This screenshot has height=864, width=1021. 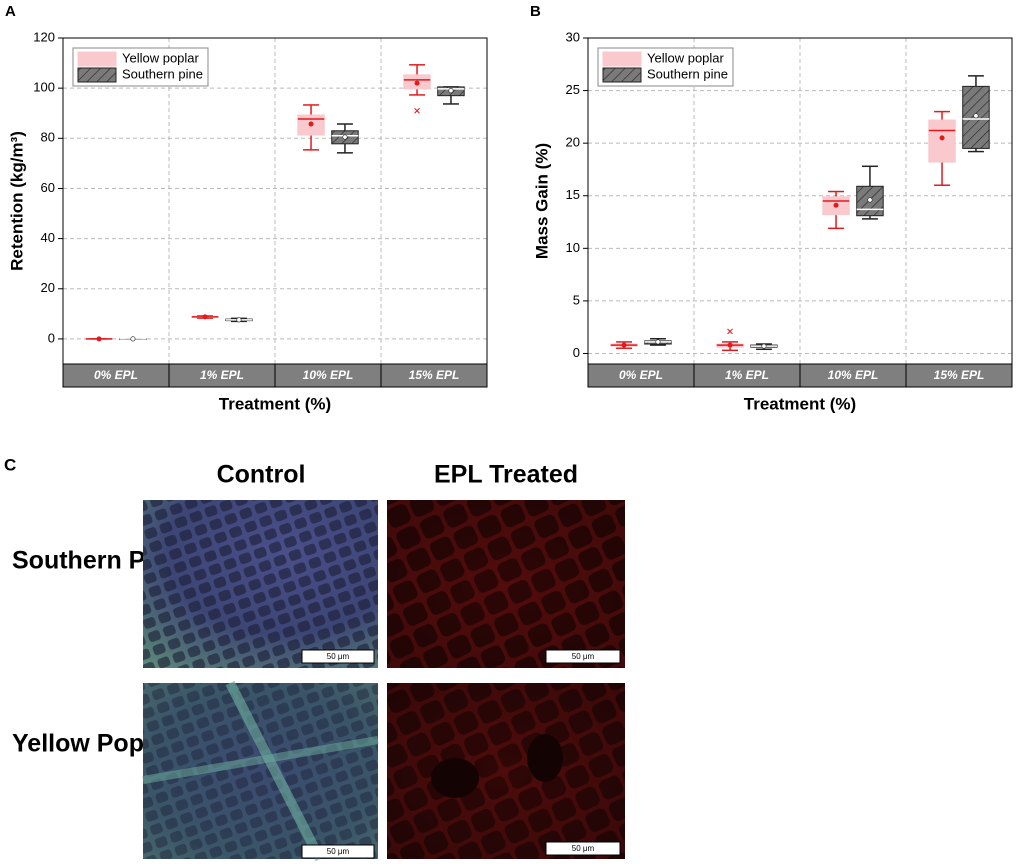 What do you see at coordinates (541, 201) in the screenshot?
I see `y-axis-label: Mass Gain (%)` at bounding box center [541, 201].